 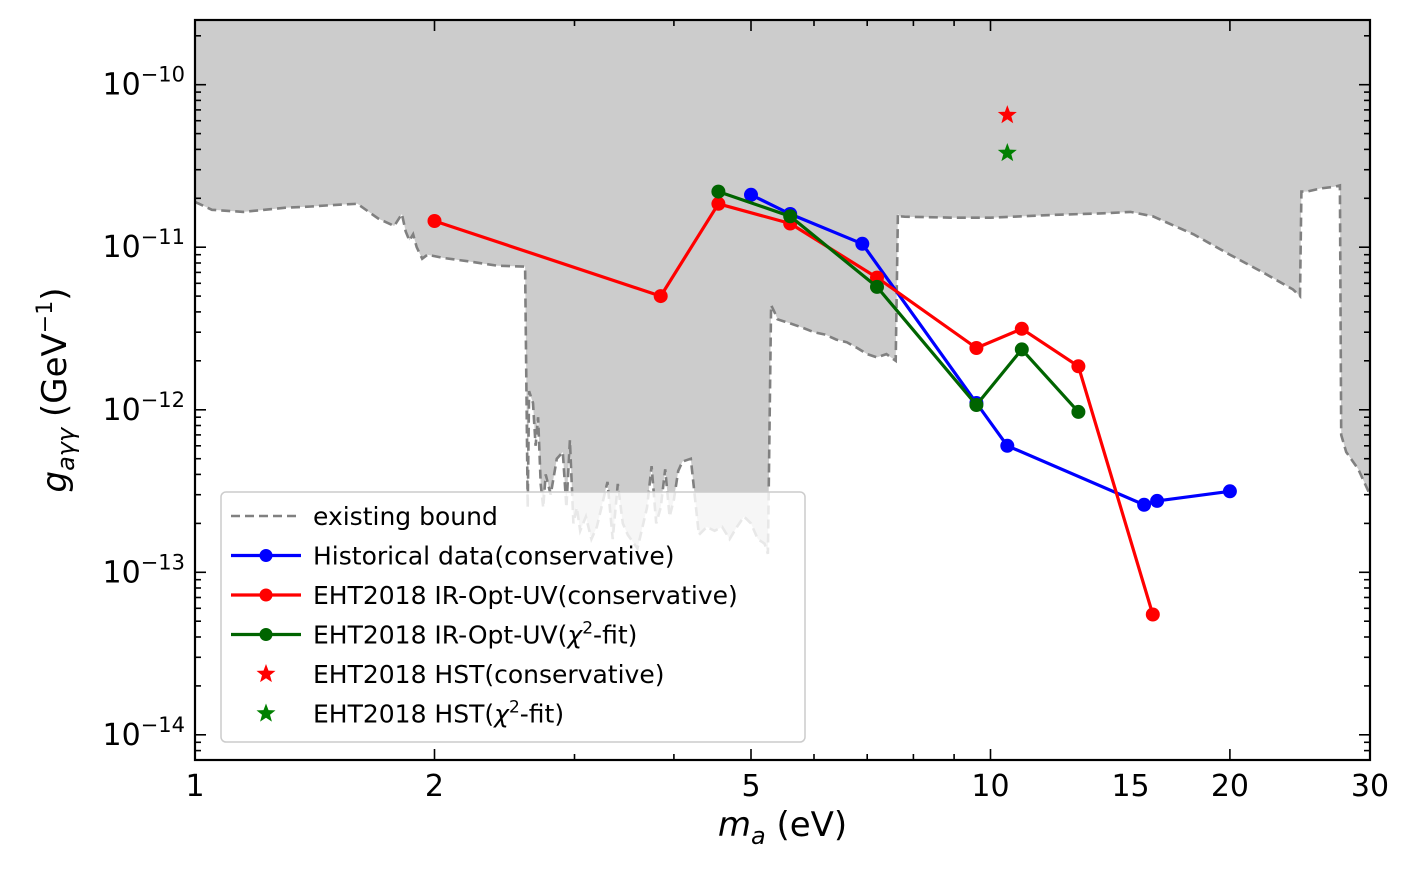 What do you see at coordinates (990, 786) in the screenshot?
I see `x-tick-label: 10` at bounding box center [990, 786].